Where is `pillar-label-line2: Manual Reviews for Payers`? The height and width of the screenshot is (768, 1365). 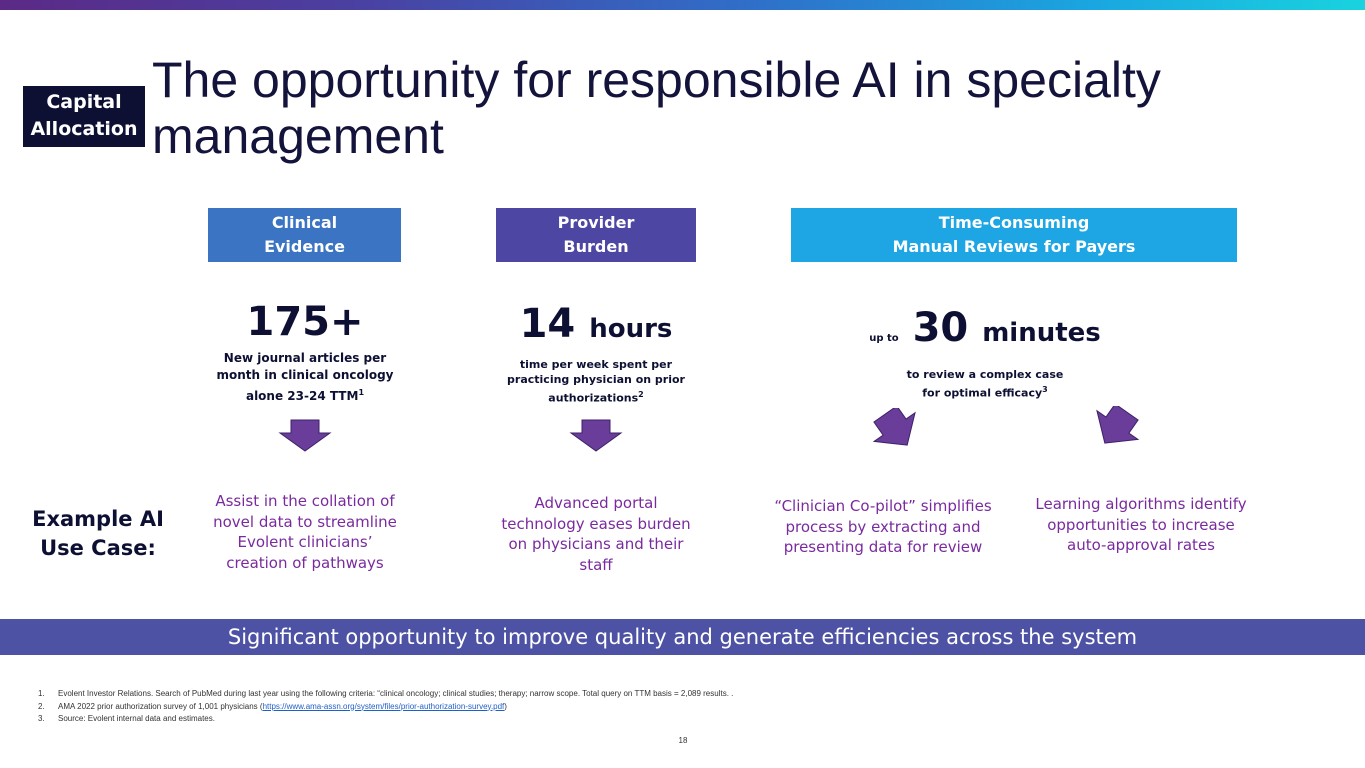 pillar-label-line2: Manual Reviews for Payers is located at coordinates (1014, 246).